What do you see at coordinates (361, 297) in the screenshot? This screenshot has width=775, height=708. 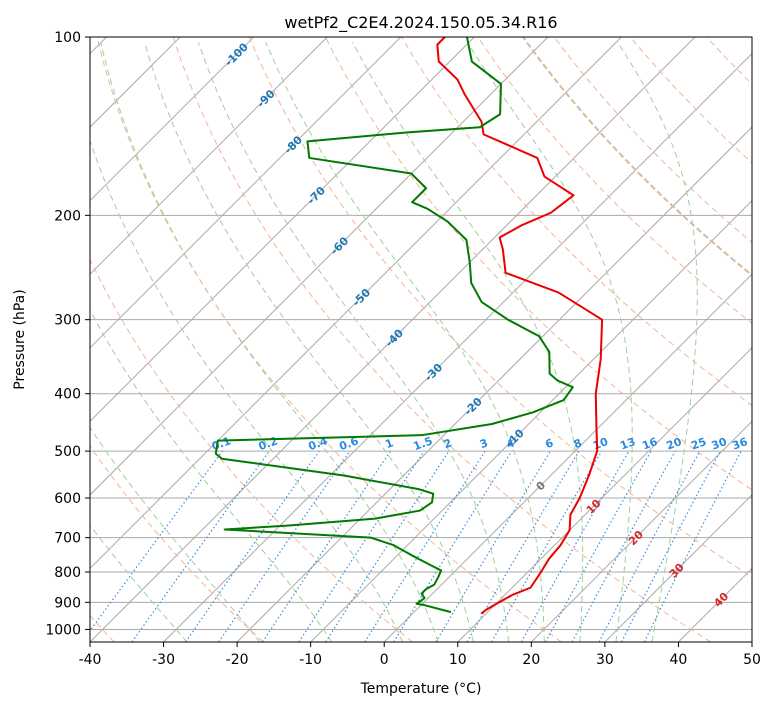 I see `isotherm-label: -50` at bounding box center [361, 297].